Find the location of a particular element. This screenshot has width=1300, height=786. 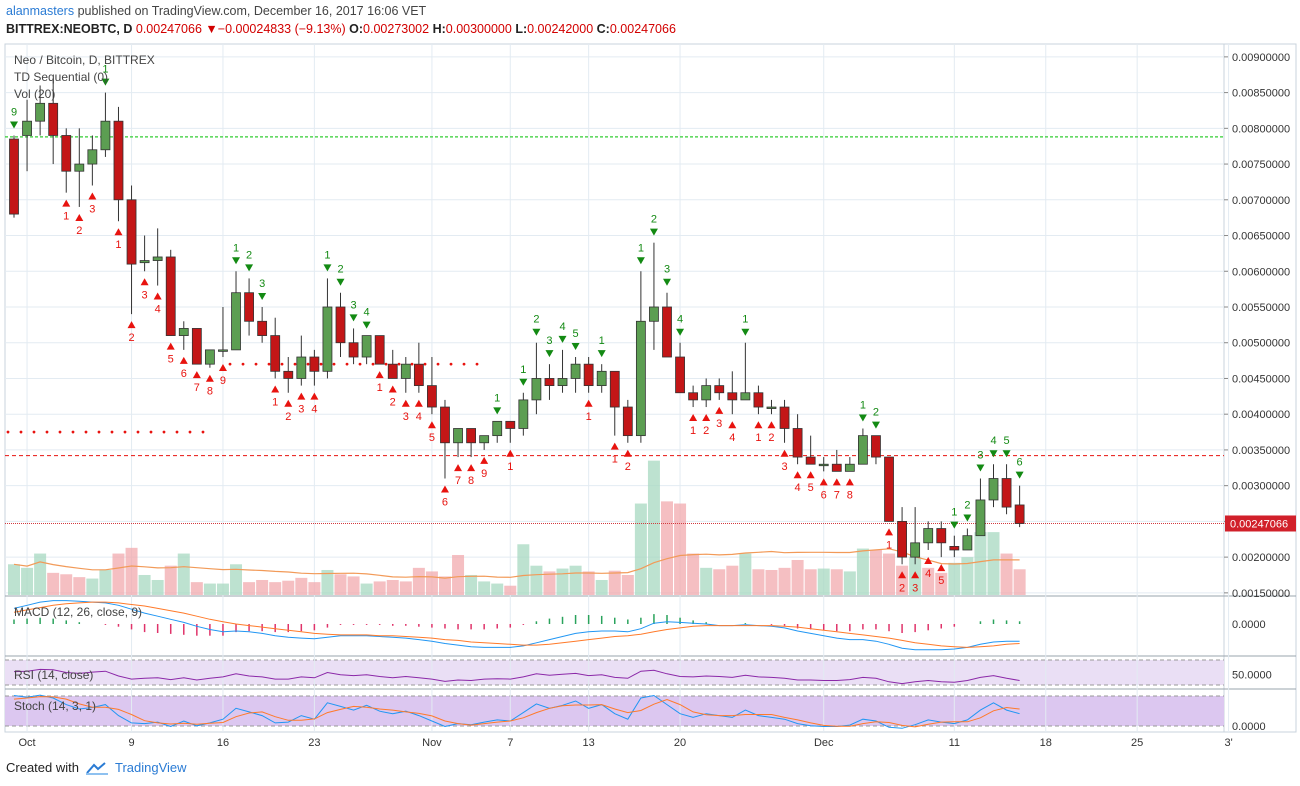

tradingview-link: TradingView is located at coordinates (150, 767).